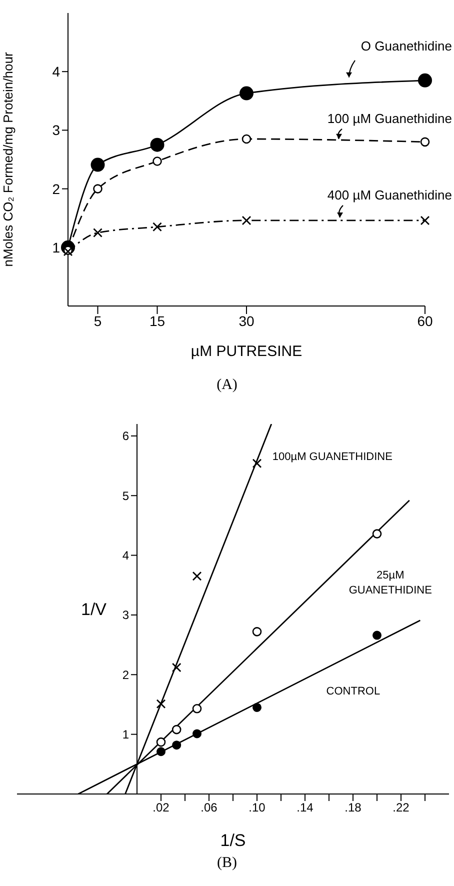 The width and height of the screenshot is (454, 886). I want to click on x-tick-label: .10, so click(257, 807).